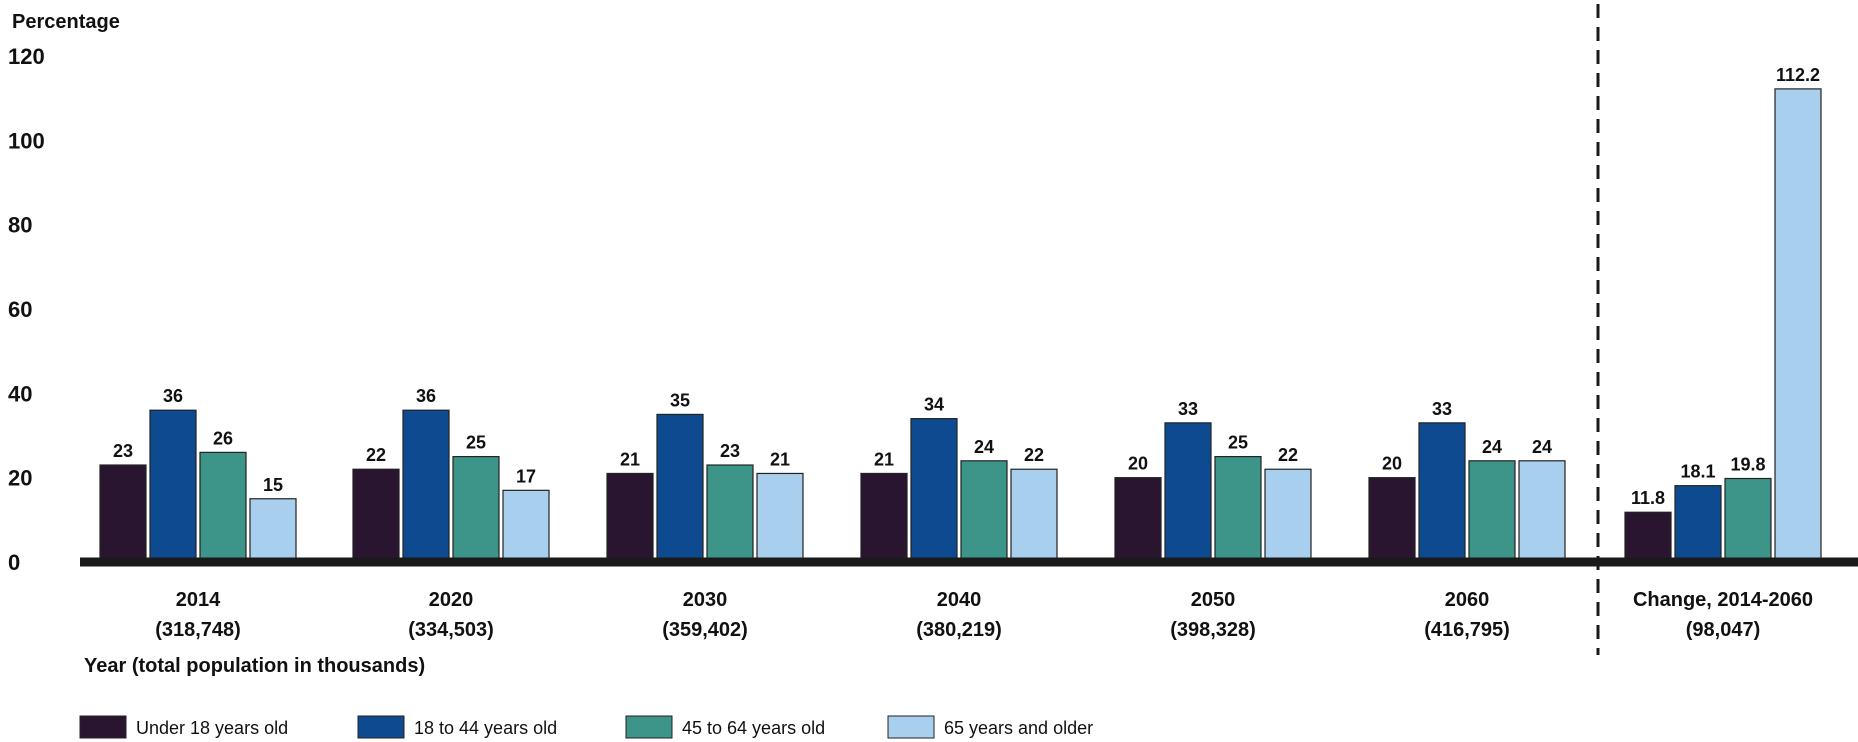  What do you see at coordinates (1018, 728) in the screenshot?
I see `legend-label: 65 years and older` at bounding box center [1018, 728].